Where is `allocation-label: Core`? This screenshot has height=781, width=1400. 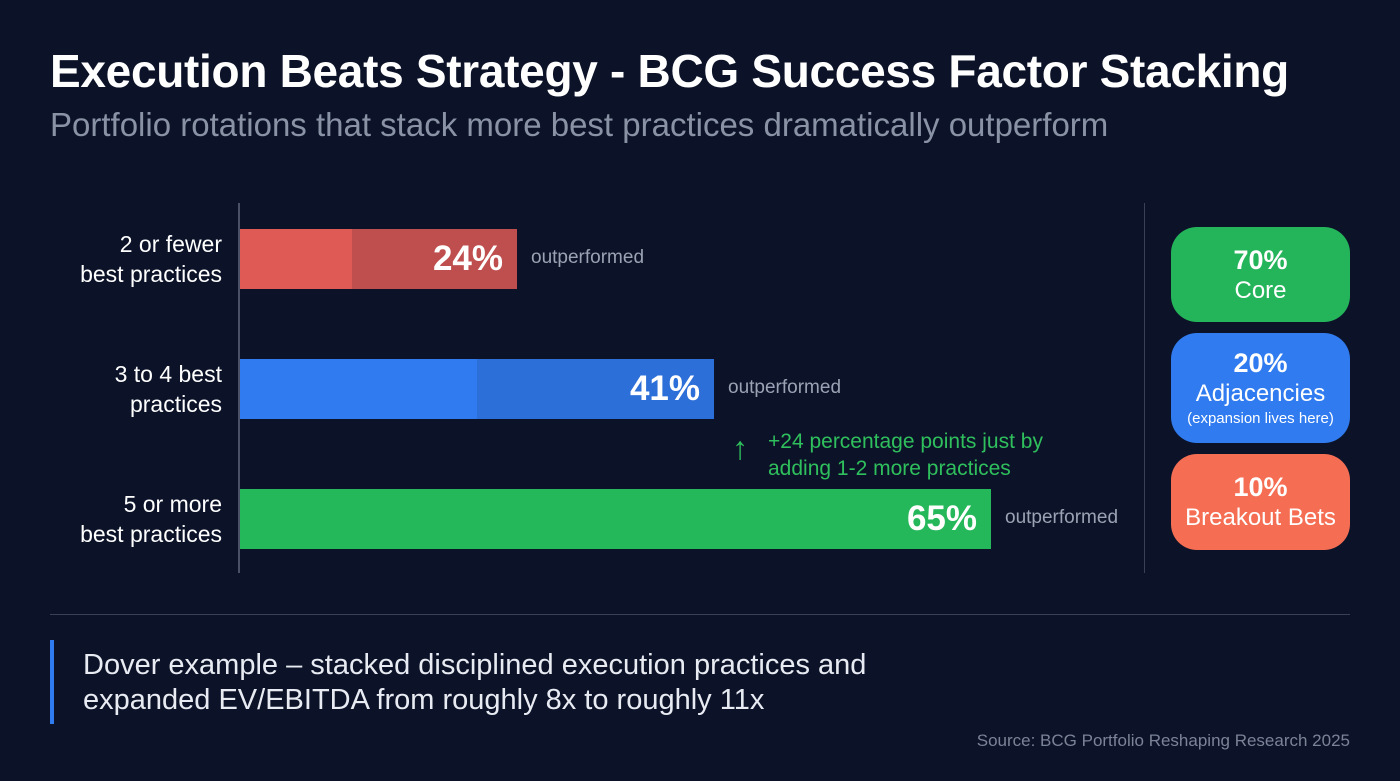 allocation-label: Core is located at coordinates (1260, 290).